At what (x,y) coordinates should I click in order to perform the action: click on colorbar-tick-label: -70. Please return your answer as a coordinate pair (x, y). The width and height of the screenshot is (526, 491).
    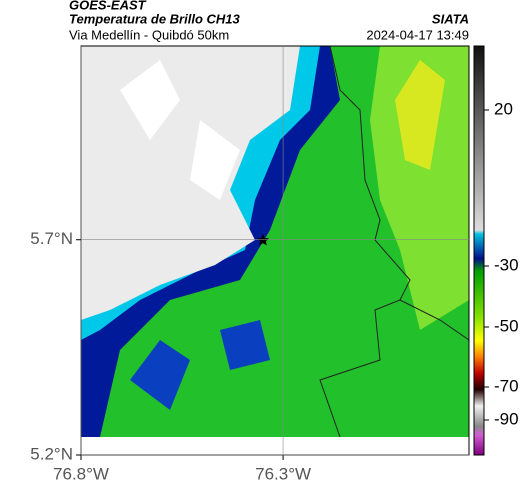
    Looking at the image, I should click on (506, 385).